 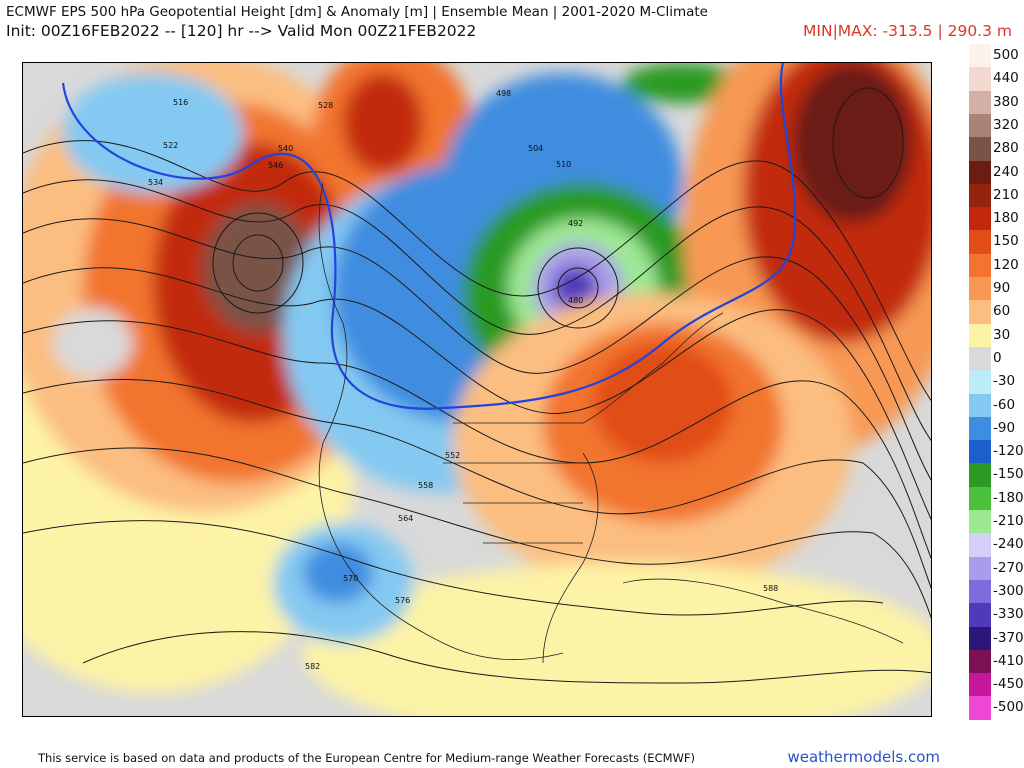 I want to click on colorbar-label: 380, so click(x=1006, y=101).